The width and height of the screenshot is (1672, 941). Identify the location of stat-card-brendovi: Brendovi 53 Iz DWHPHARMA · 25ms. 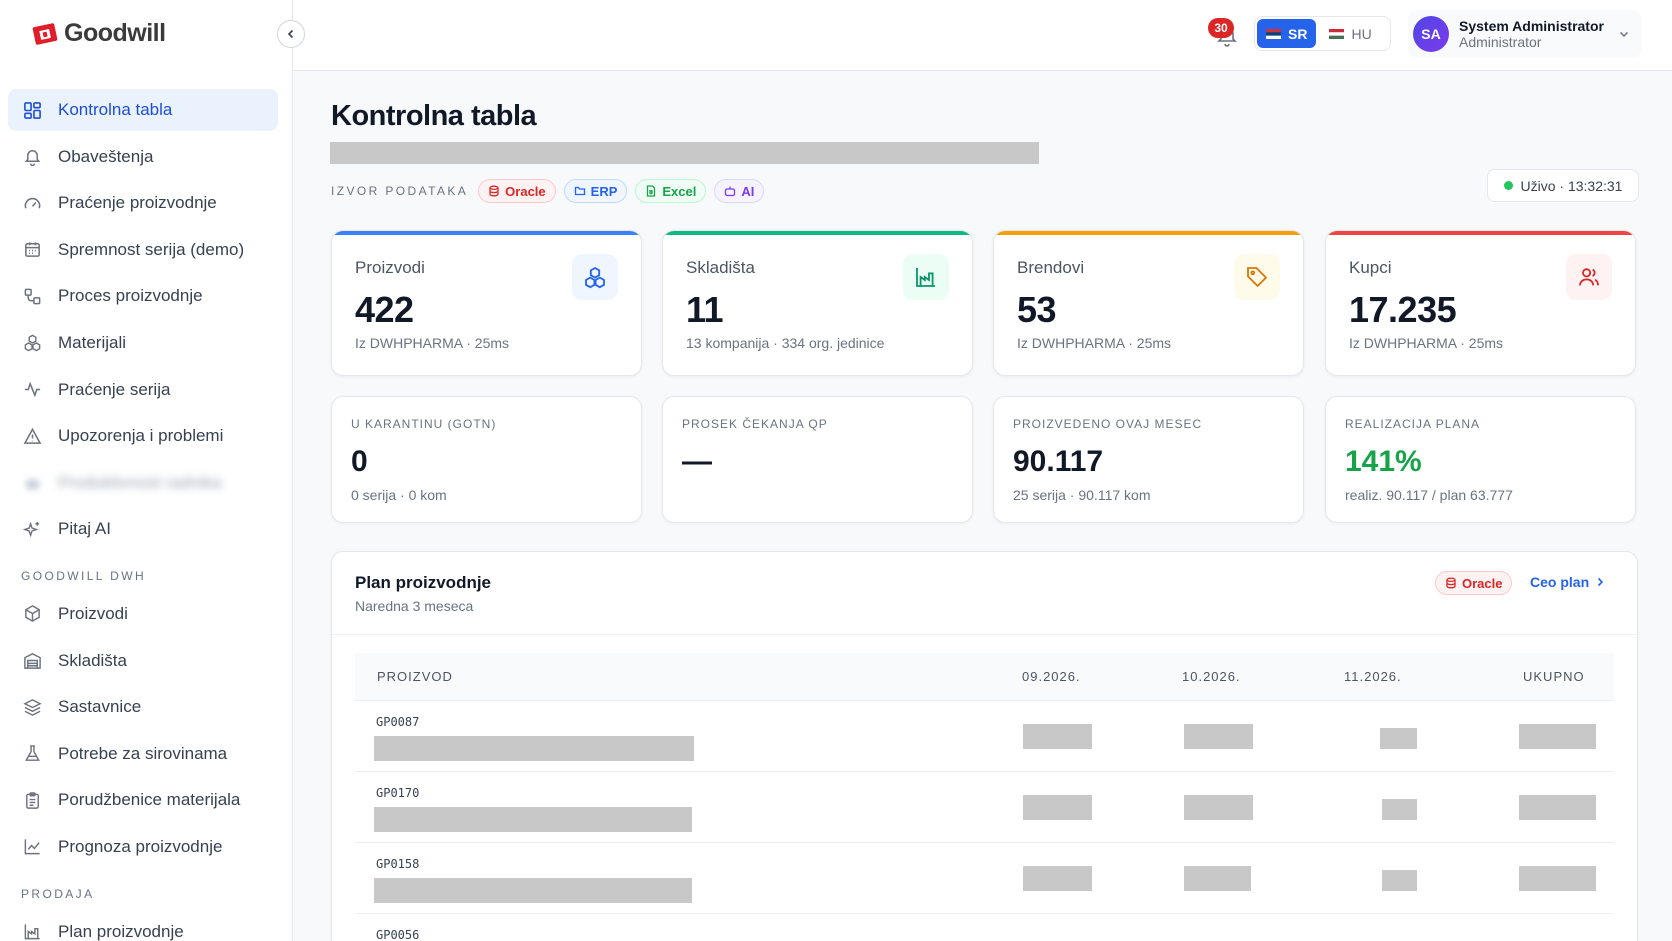
(1148, 303).